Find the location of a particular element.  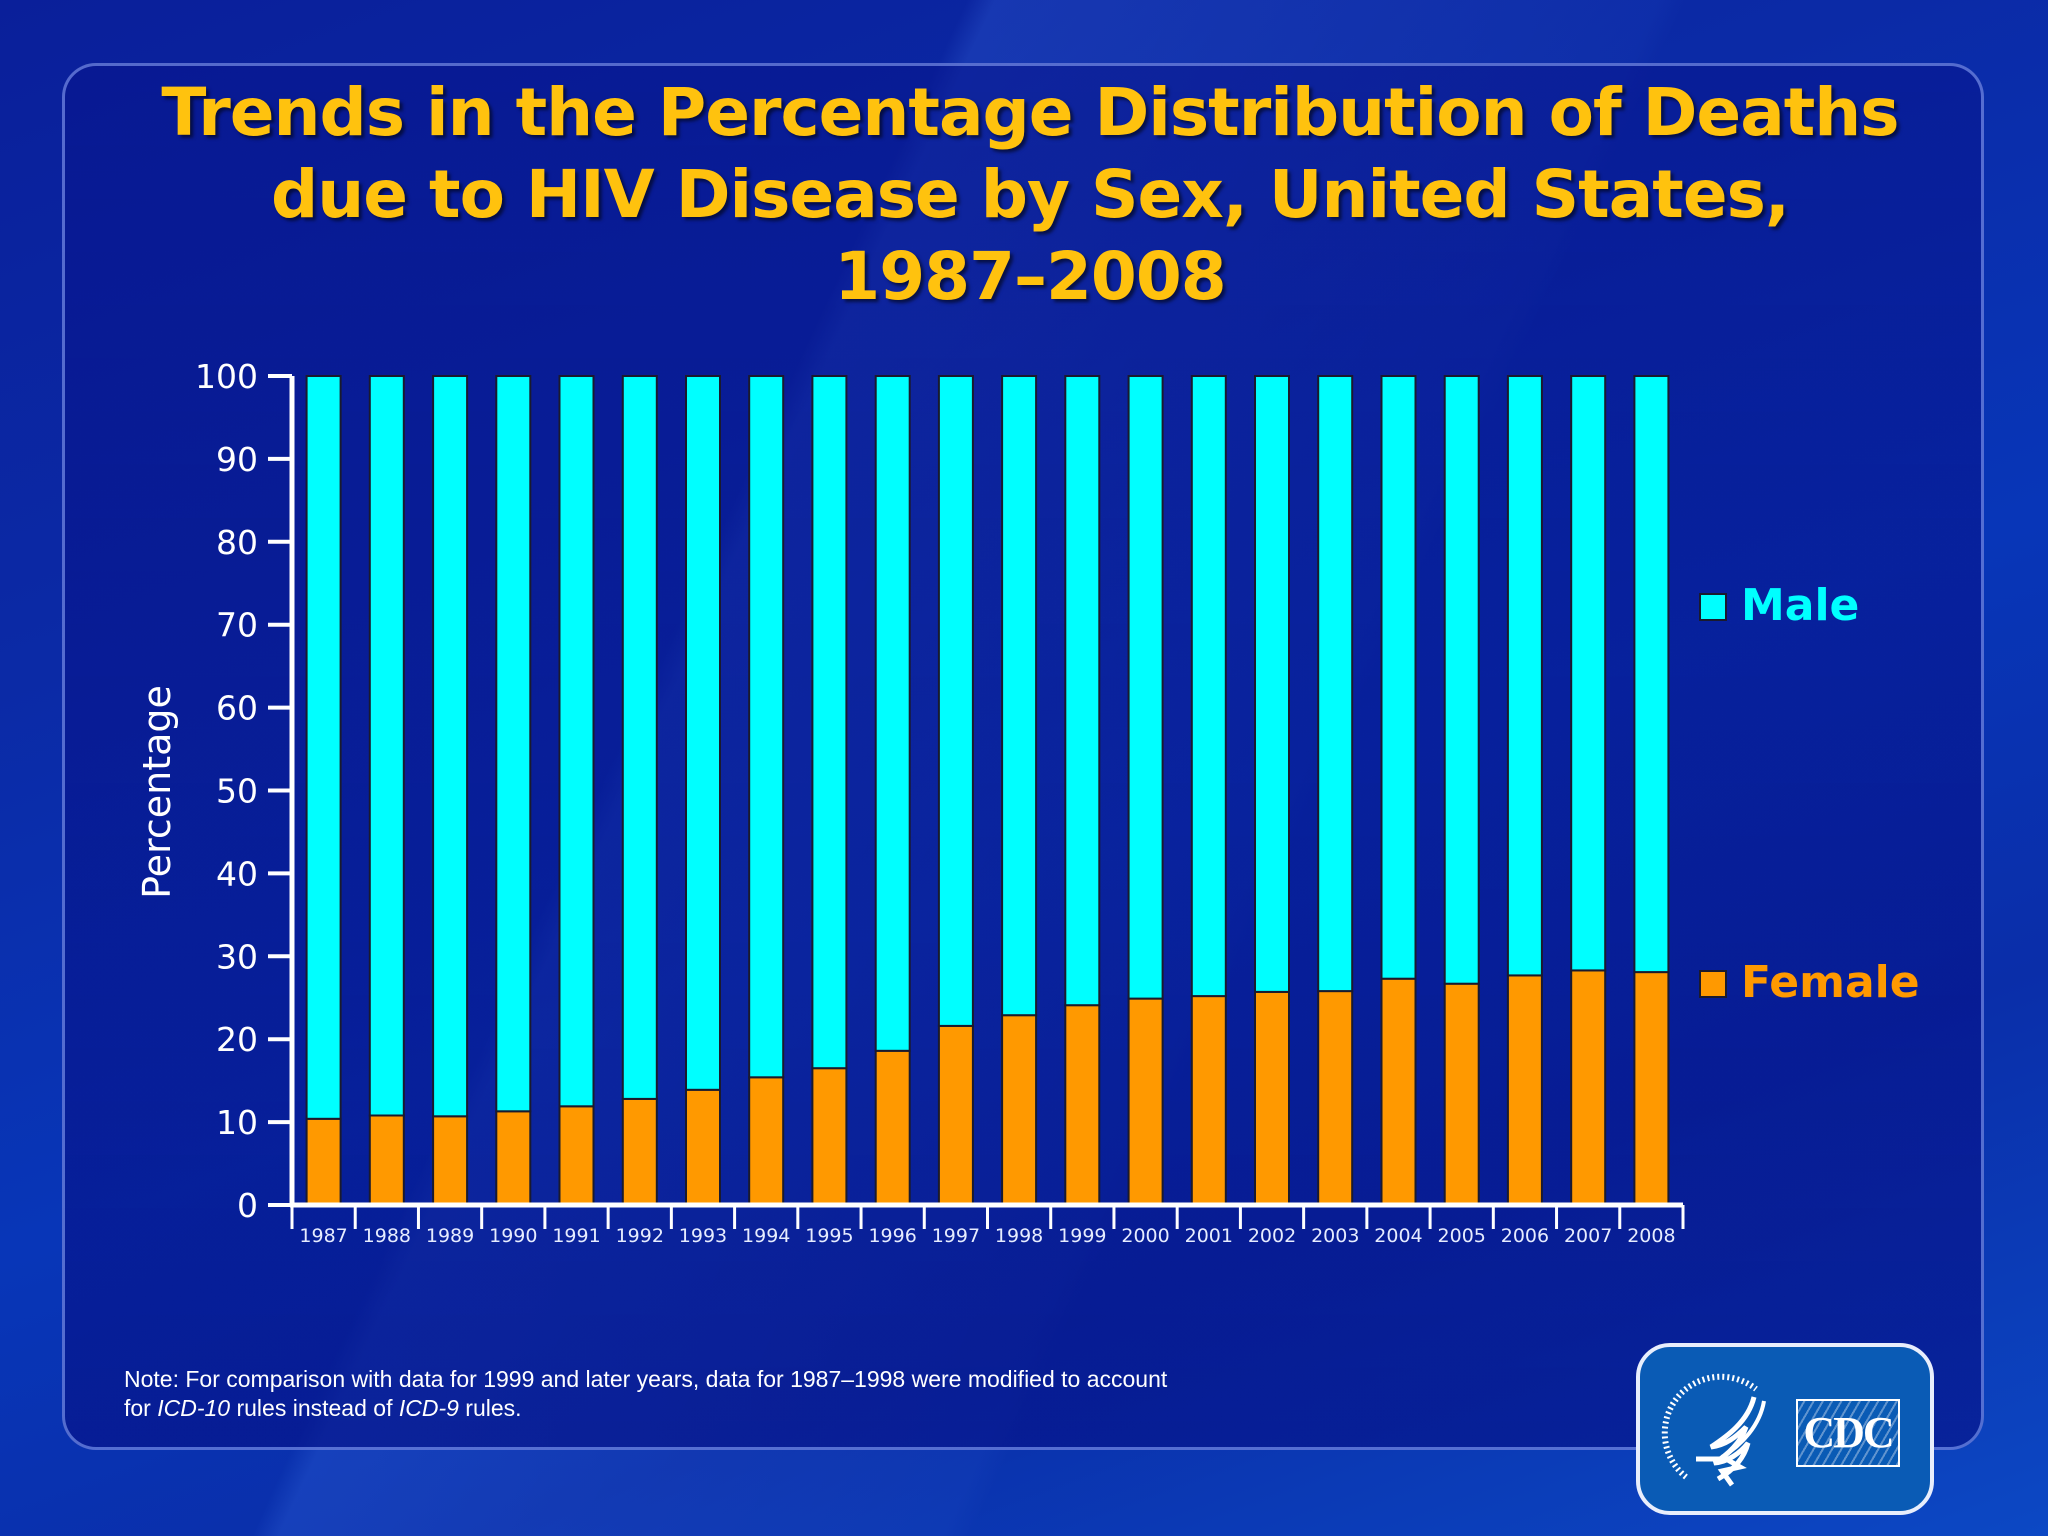

x-tick-label-2006: 2006 is located at coordinates (1525, 1236).